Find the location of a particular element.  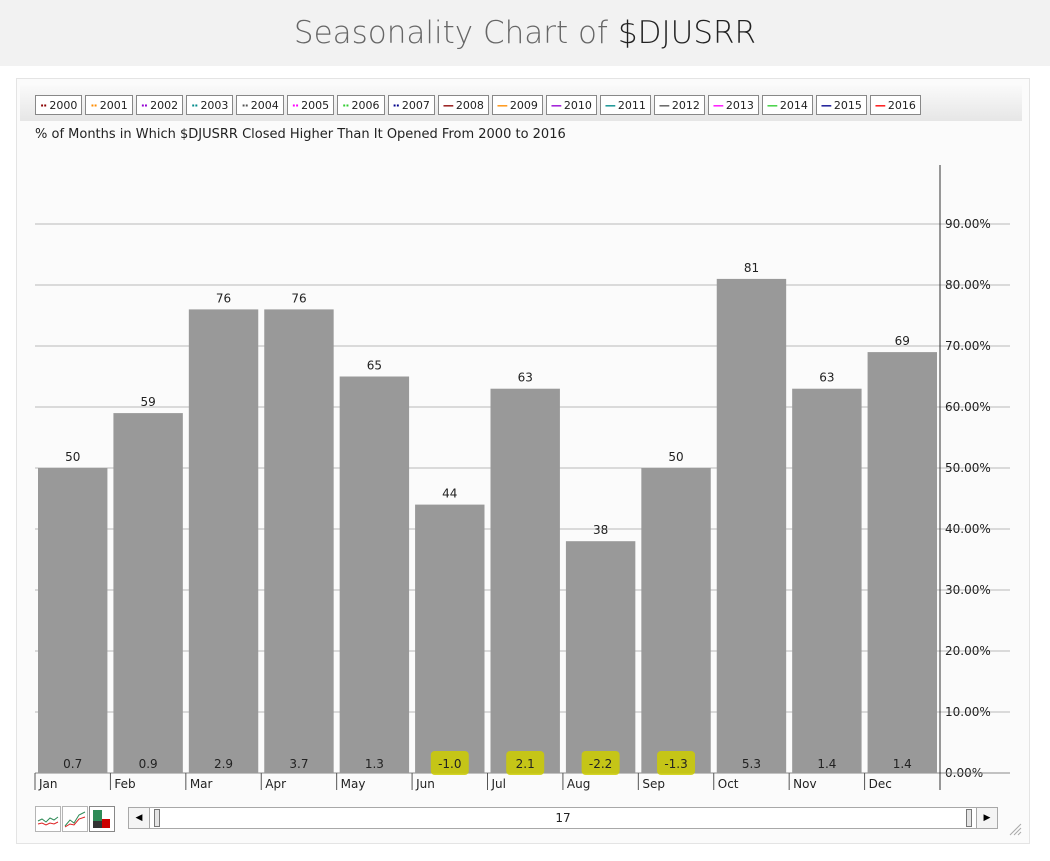

bar-sep is located at coordinates (676, 620).